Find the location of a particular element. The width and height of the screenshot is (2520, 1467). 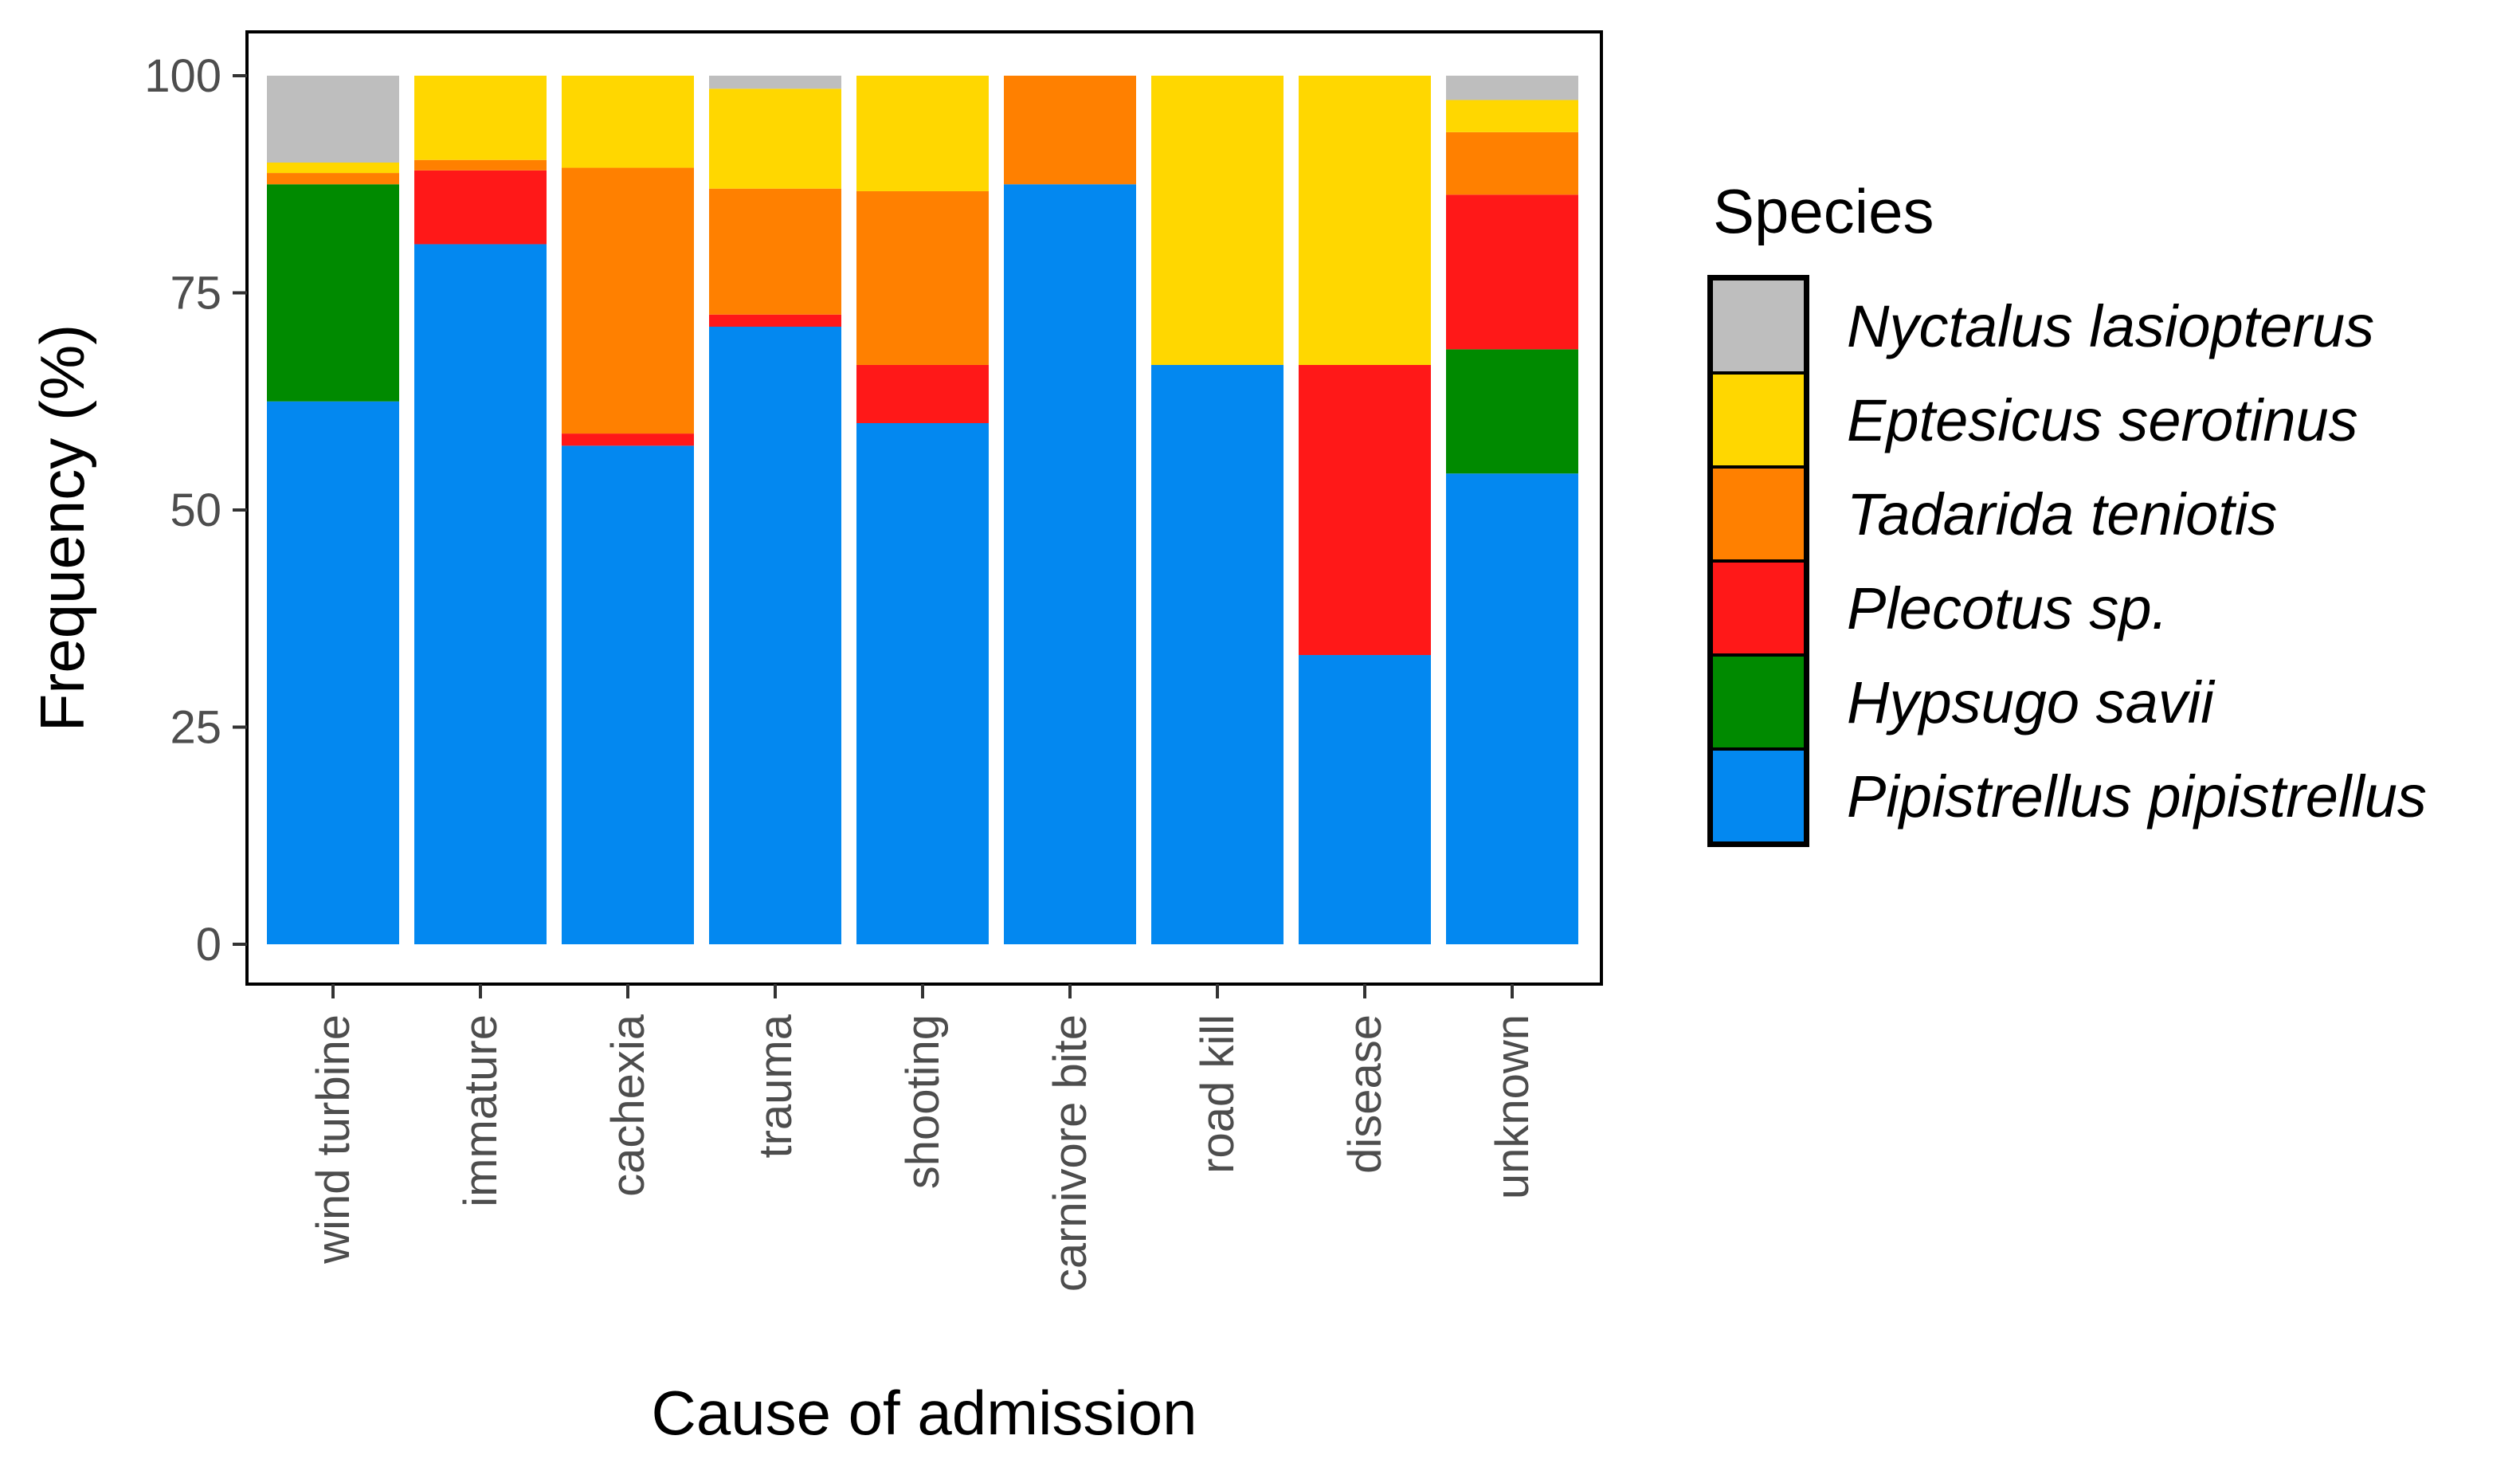

bar-road-kill-pipistrellus-pipistrellus is located at coordinates (1217, 654).